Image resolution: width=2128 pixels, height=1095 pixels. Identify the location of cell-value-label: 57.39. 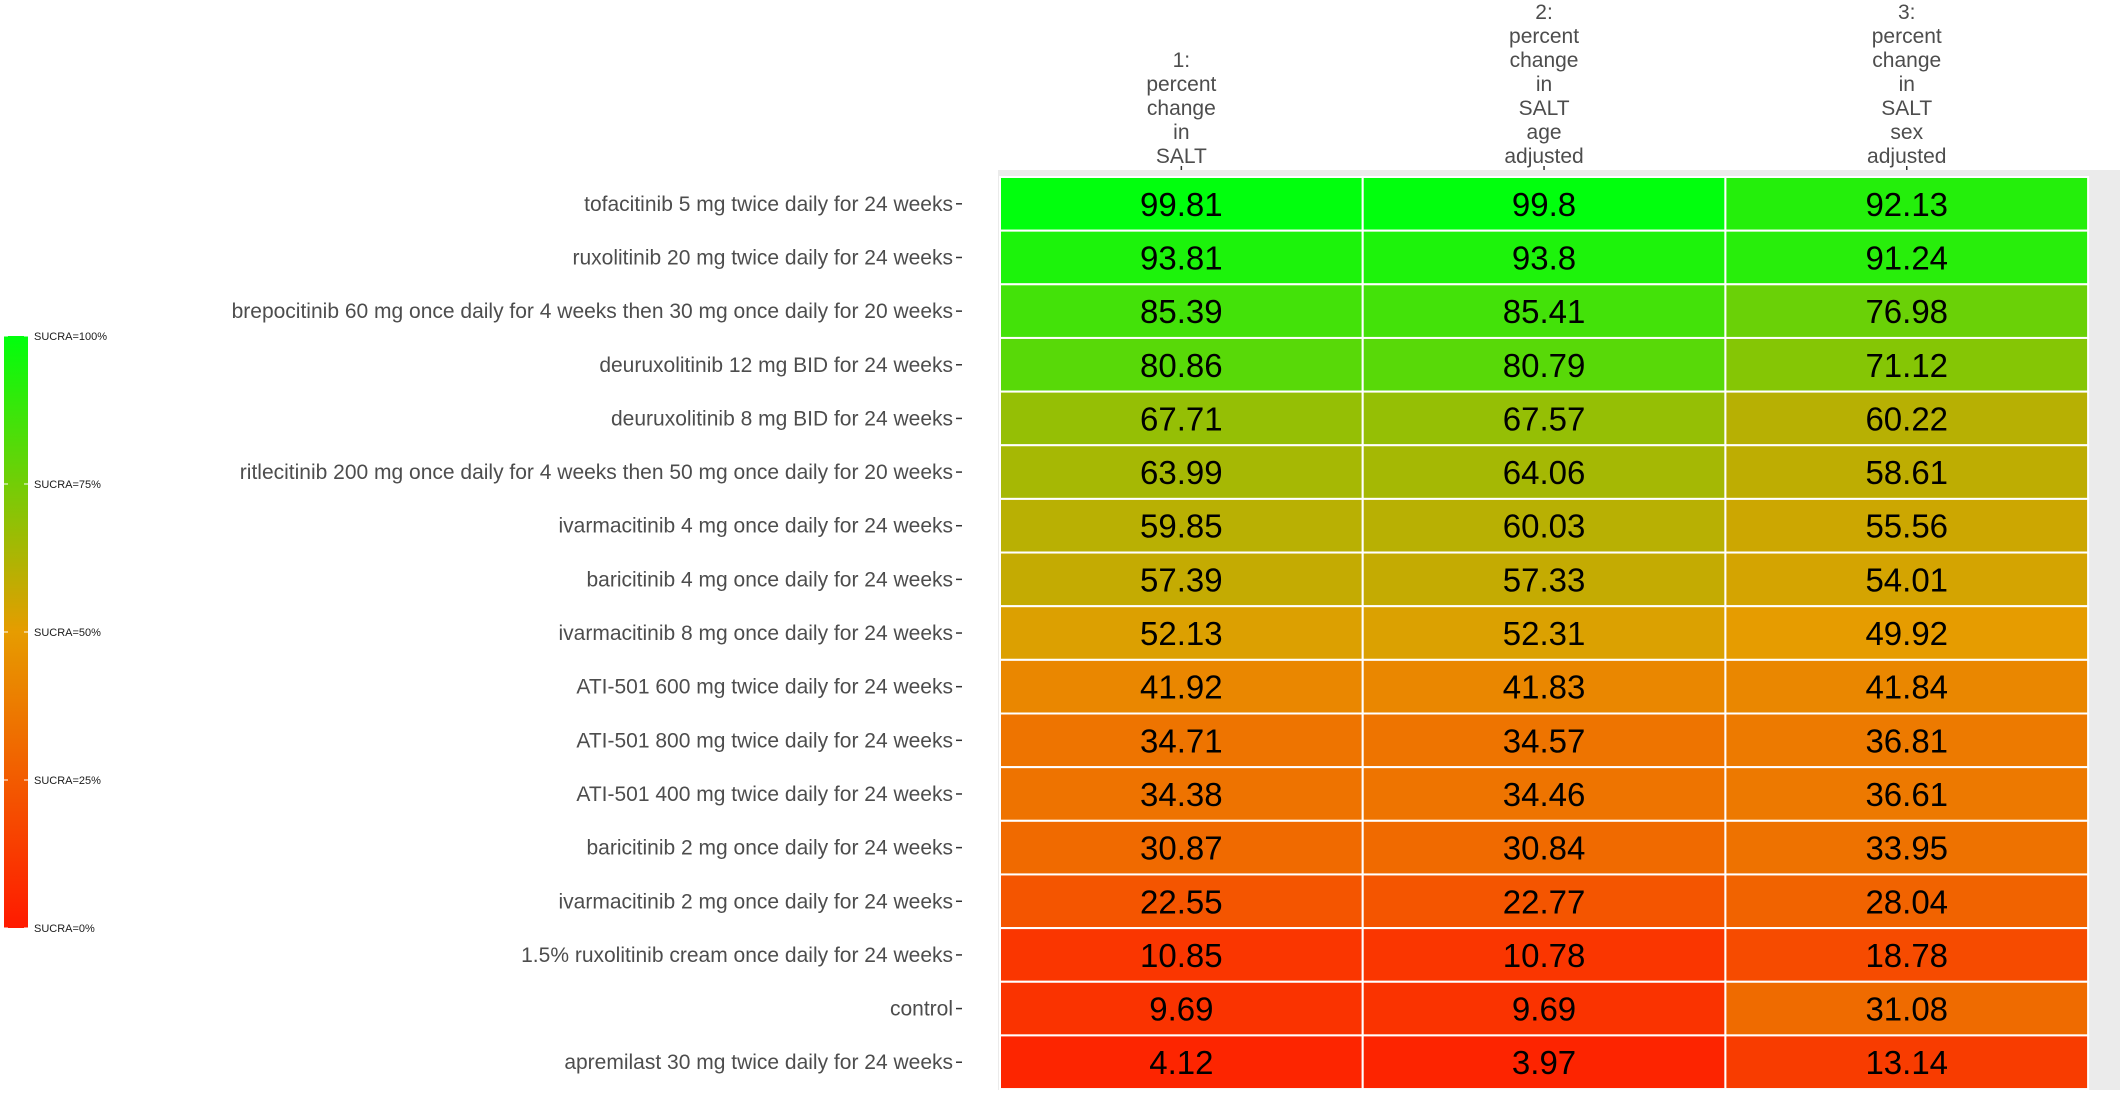
(1181, 579).